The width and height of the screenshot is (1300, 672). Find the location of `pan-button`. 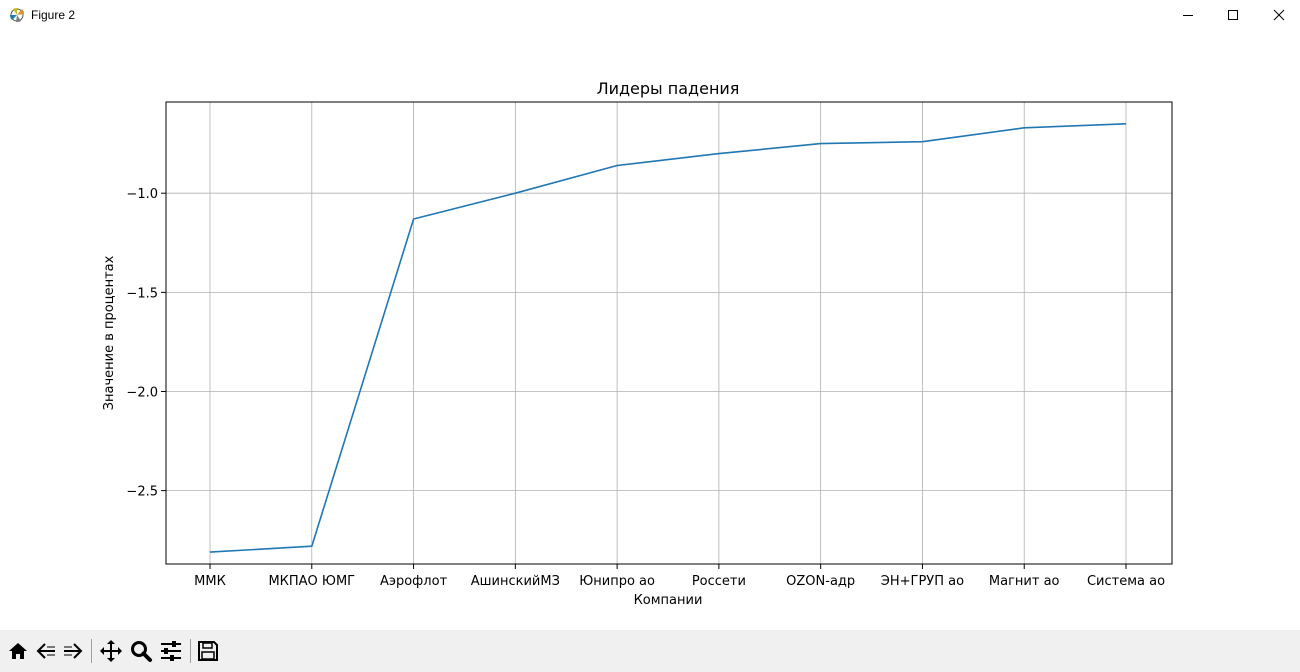

pan-button is located at coordinates (111, 651).